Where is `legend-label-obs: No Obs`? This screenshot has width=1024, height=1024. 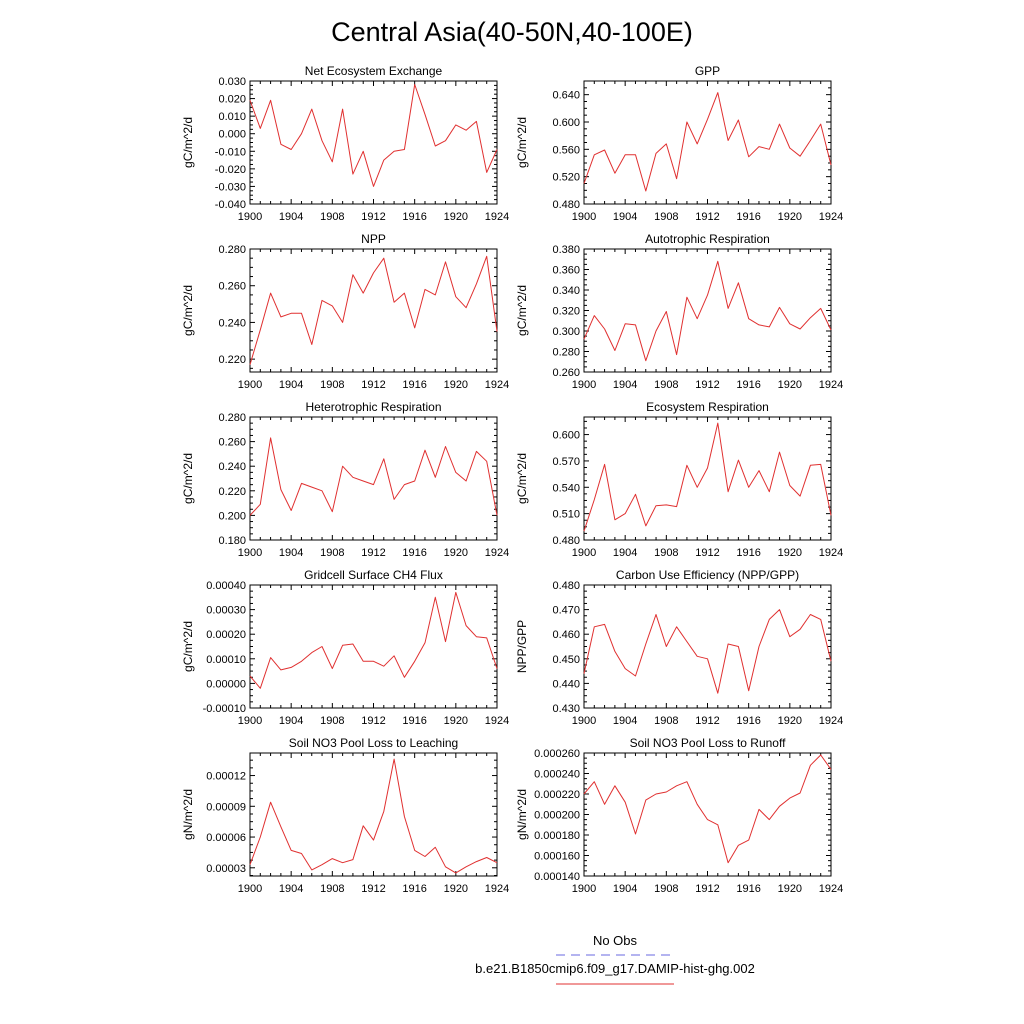
legend-label-obs: No Obs is located at coordinates (615, 940).